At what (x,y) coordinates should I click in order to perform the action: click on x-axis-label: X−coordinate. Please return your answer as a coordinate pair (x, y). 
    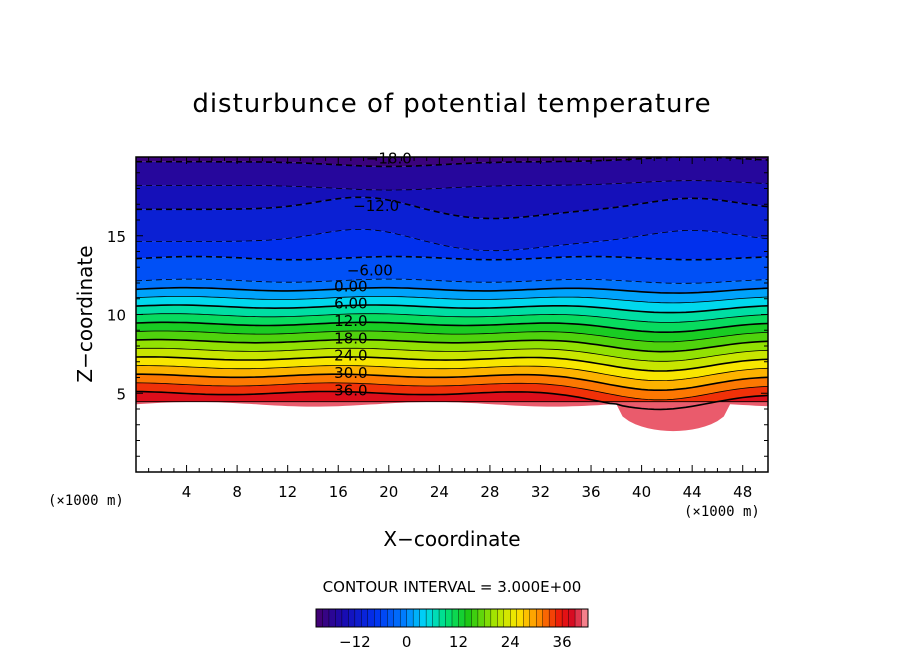
    Looking at the image, I should click on (451, 539).